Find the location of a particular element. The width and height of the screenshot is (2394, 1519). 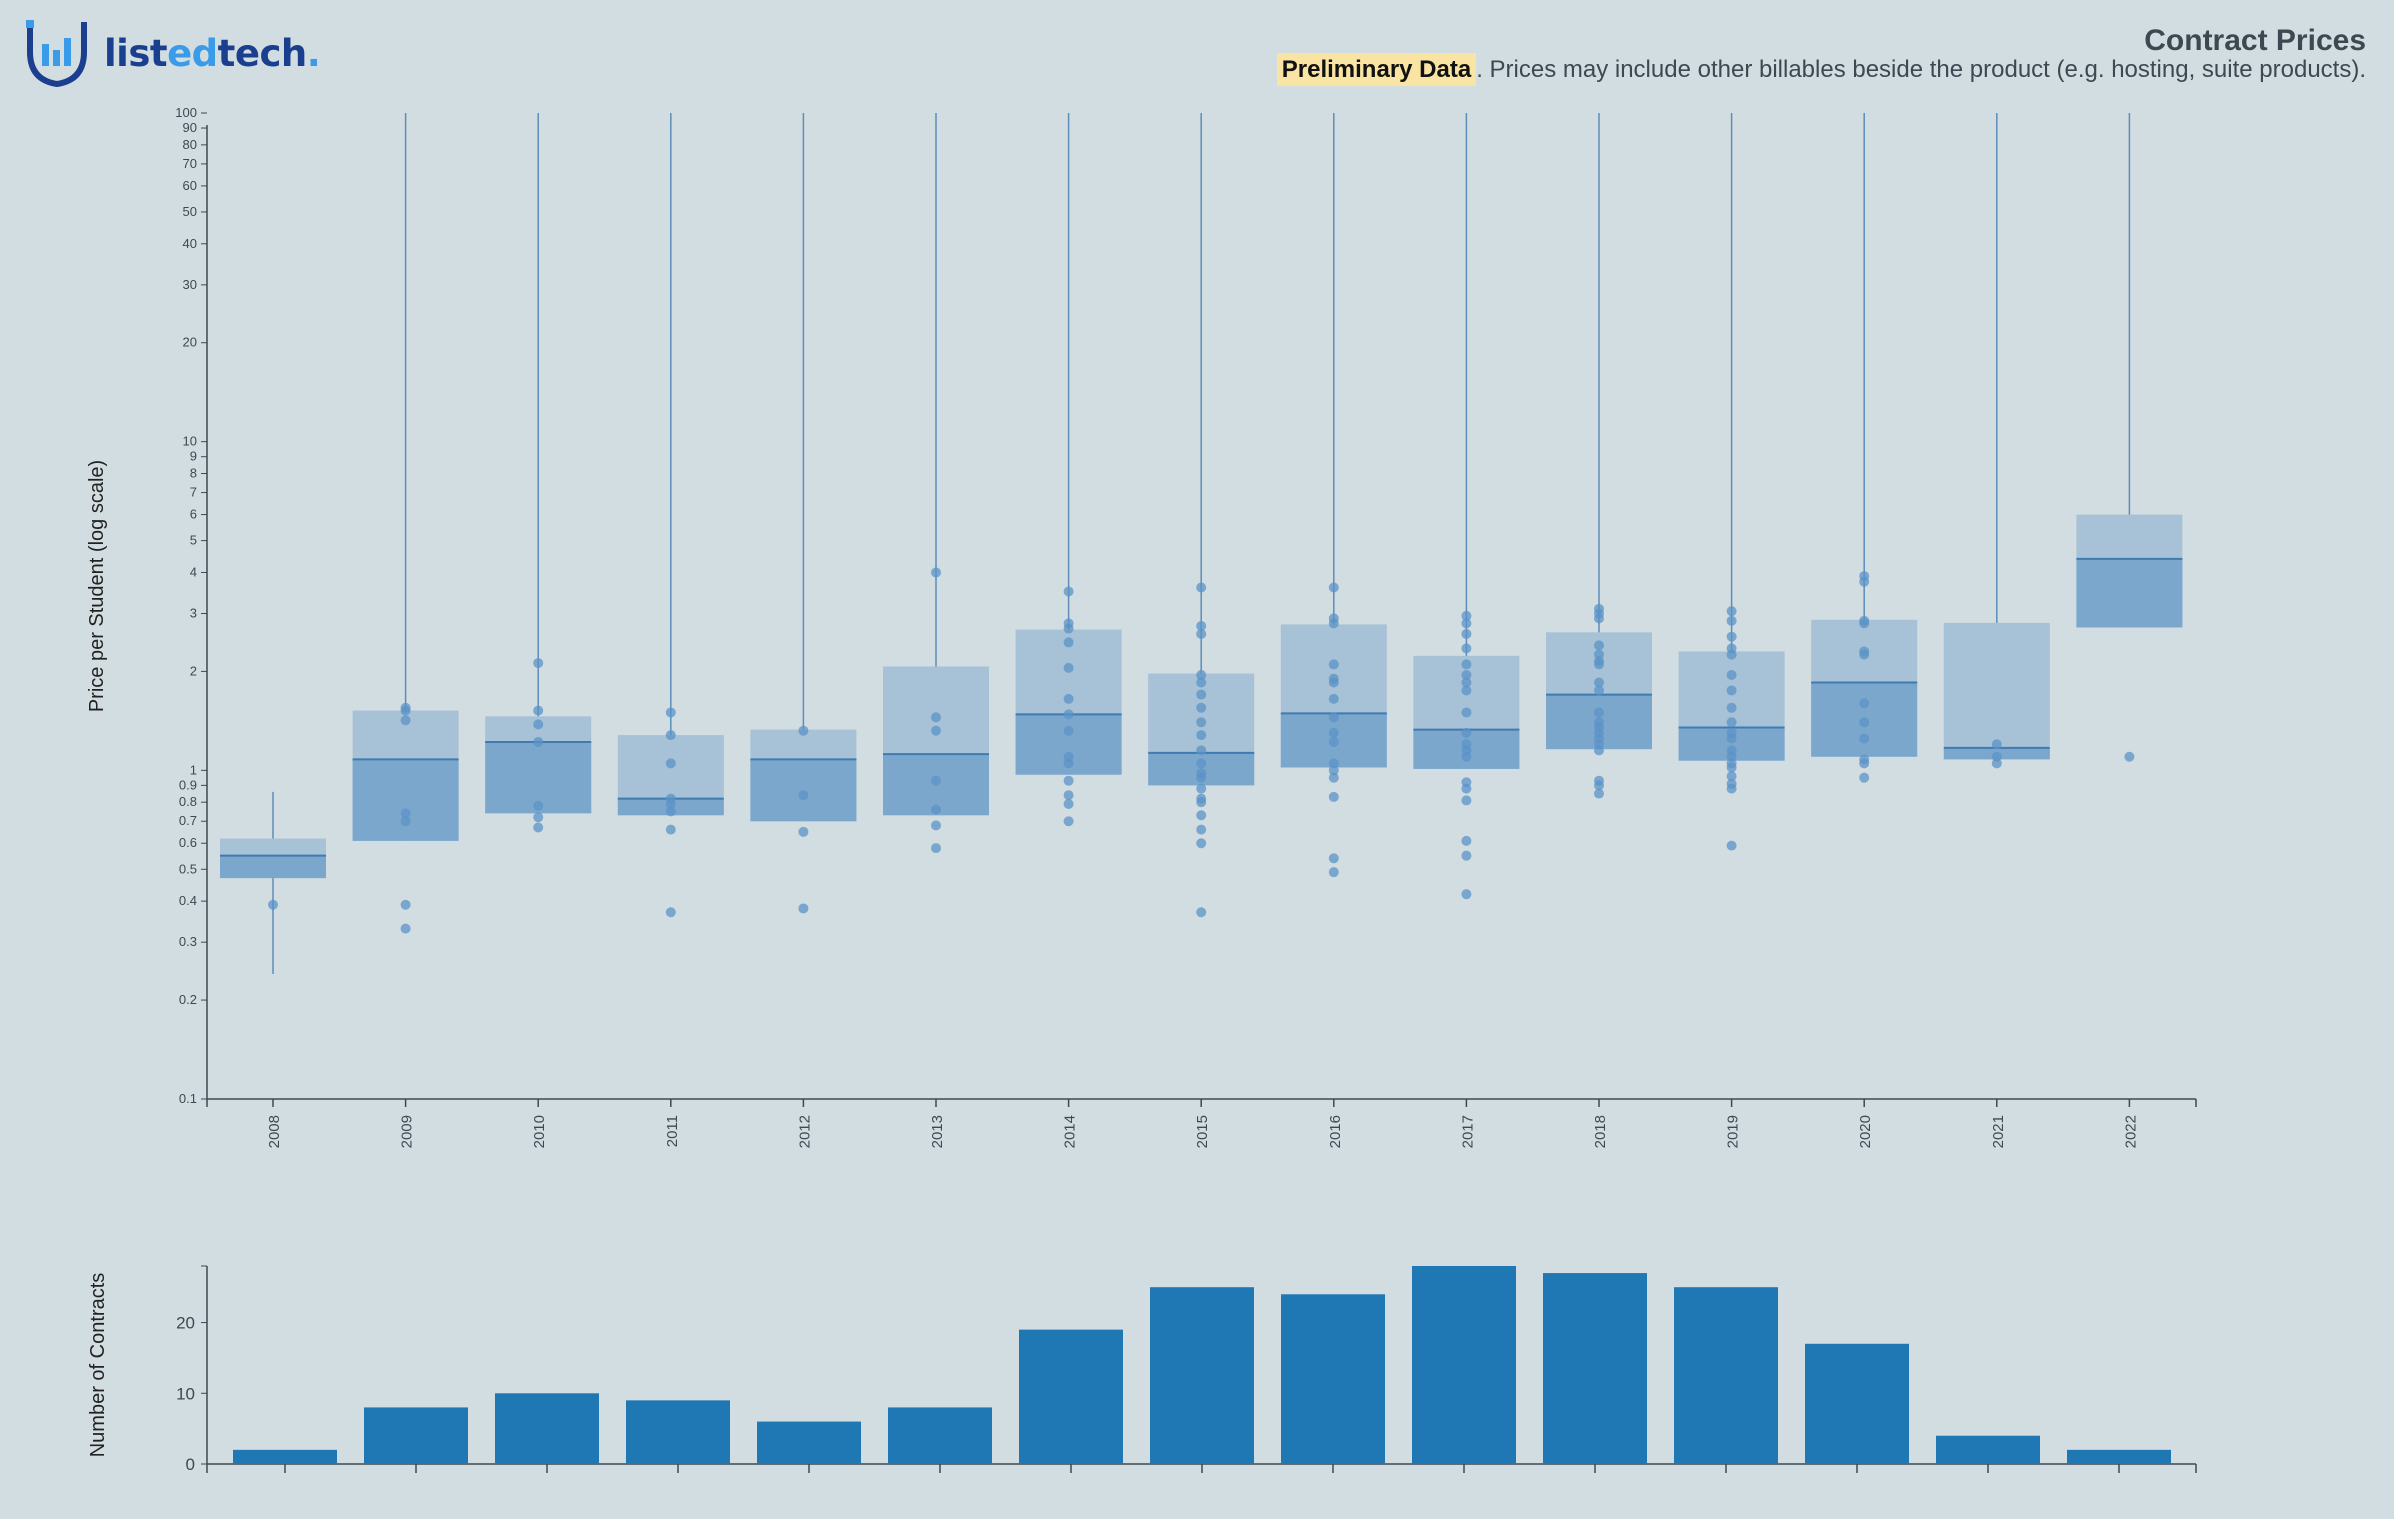

y-tick-label: 90 is located at coordinates (190, 127).